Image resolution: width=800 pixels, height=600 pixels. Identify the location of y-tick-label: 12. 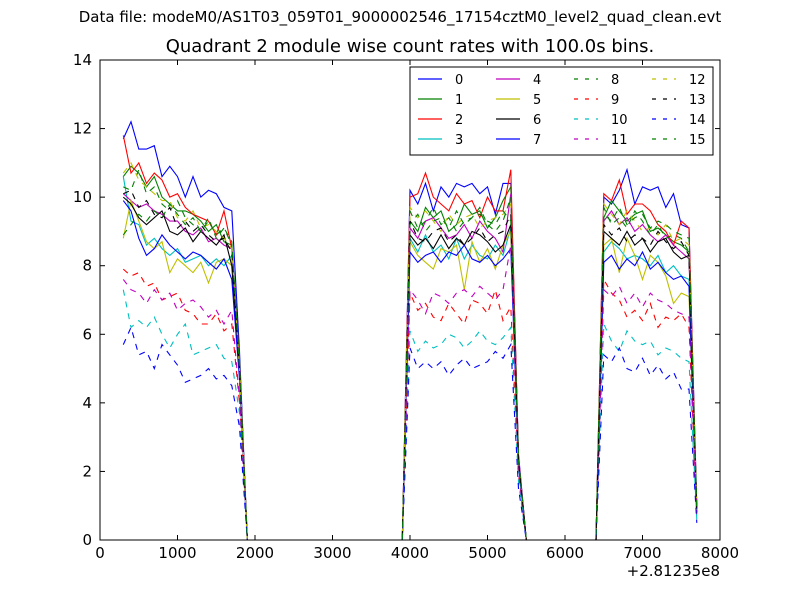
(82, 129).